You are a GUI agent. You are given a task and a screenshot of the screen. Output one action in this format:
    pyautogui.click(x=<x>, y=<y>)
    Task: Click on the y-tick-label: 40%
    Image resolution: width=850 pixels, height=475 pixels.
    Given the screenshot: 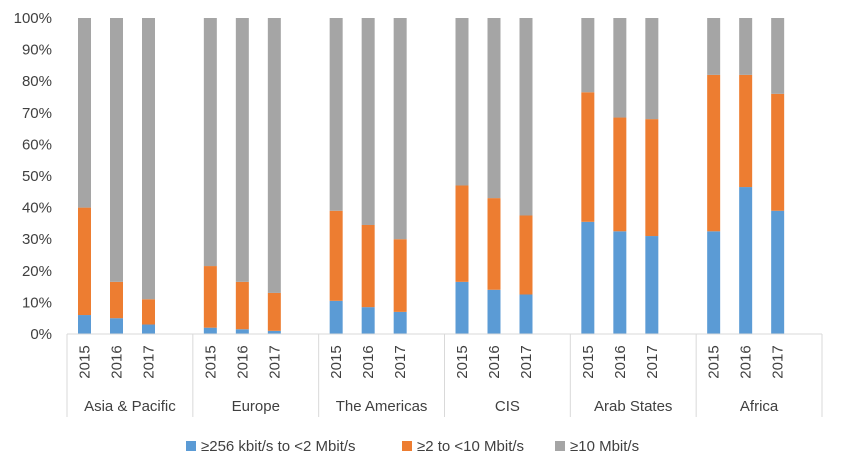 What is the action you would take?
    pyautogui.click(x=37, y=208)
    